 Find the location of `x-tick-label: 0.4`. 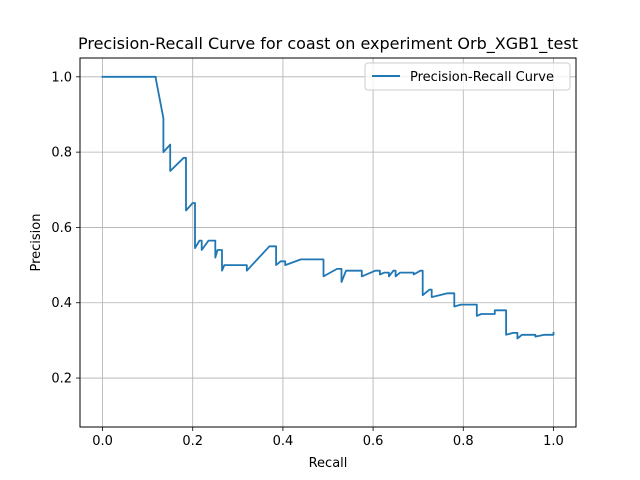

x-tick-label: 0.4 is located at coordinates (283, 441).